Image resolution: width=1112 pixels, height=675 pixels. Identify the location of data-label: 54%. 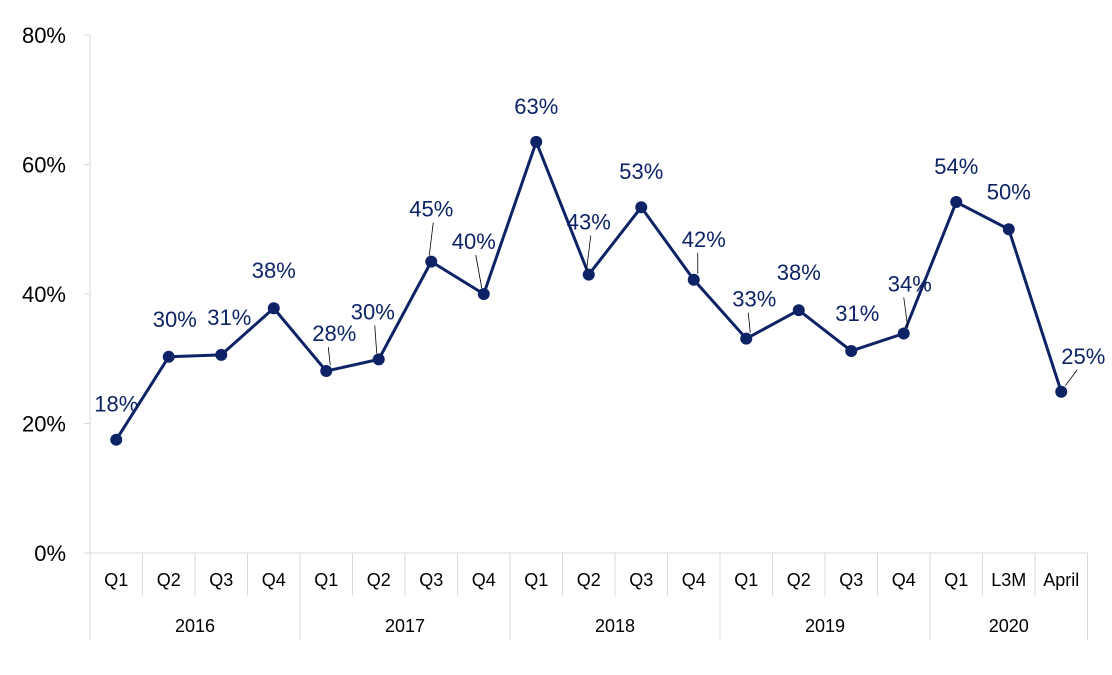
(956, 166).